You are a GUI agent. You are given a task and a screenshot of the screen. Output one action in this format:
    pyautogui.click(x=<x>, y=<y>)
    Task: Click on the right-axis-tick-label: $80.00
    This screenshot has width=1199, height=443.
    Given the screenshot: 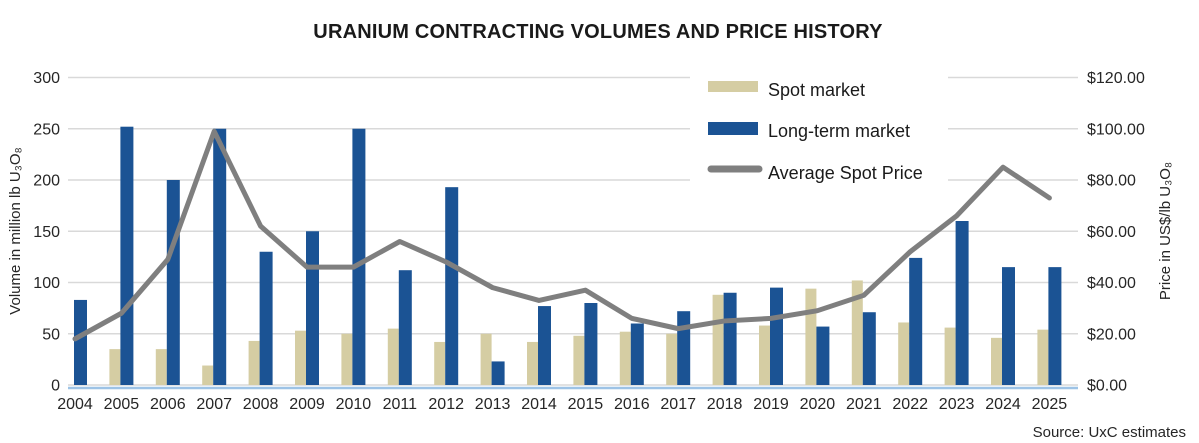 What is the action you would take?
    pyautogui.click(x=1111, y=181)
    